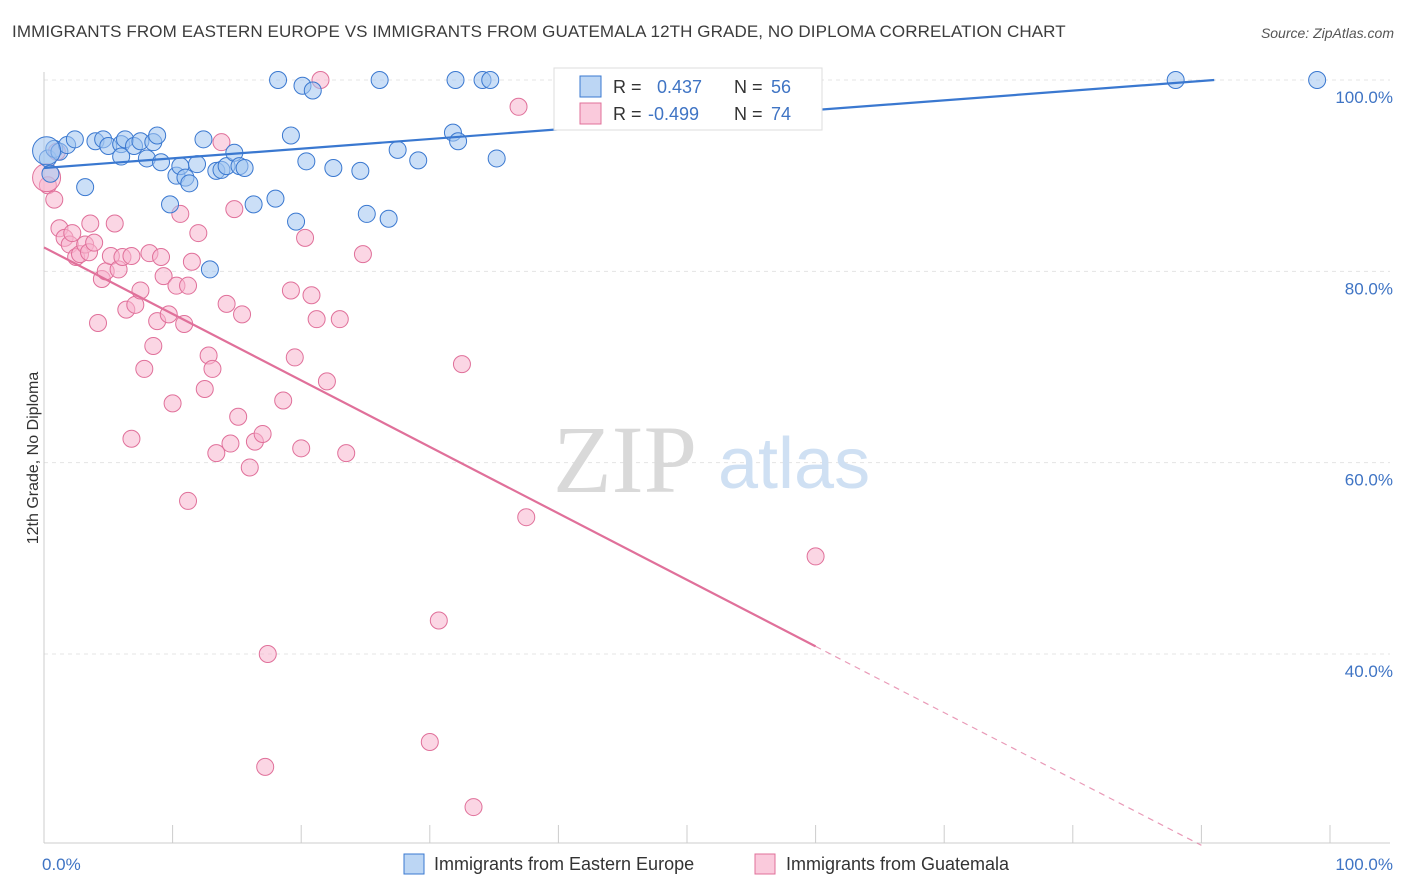  What do you see at coordinates (627, 87) in the screenshot?
I see `legend-r-label-1: R =` at bounding box center [627, 87].